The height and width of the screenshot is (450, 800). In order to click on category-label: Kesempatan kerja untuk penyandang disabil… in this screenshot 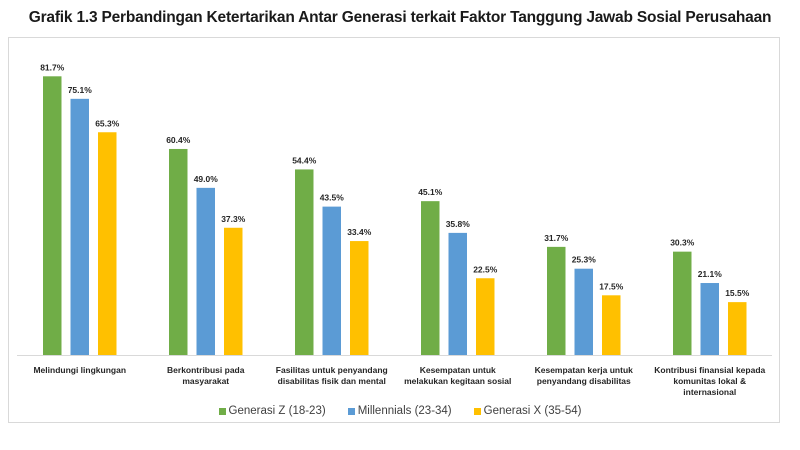, I will do `click(584, 376)`.